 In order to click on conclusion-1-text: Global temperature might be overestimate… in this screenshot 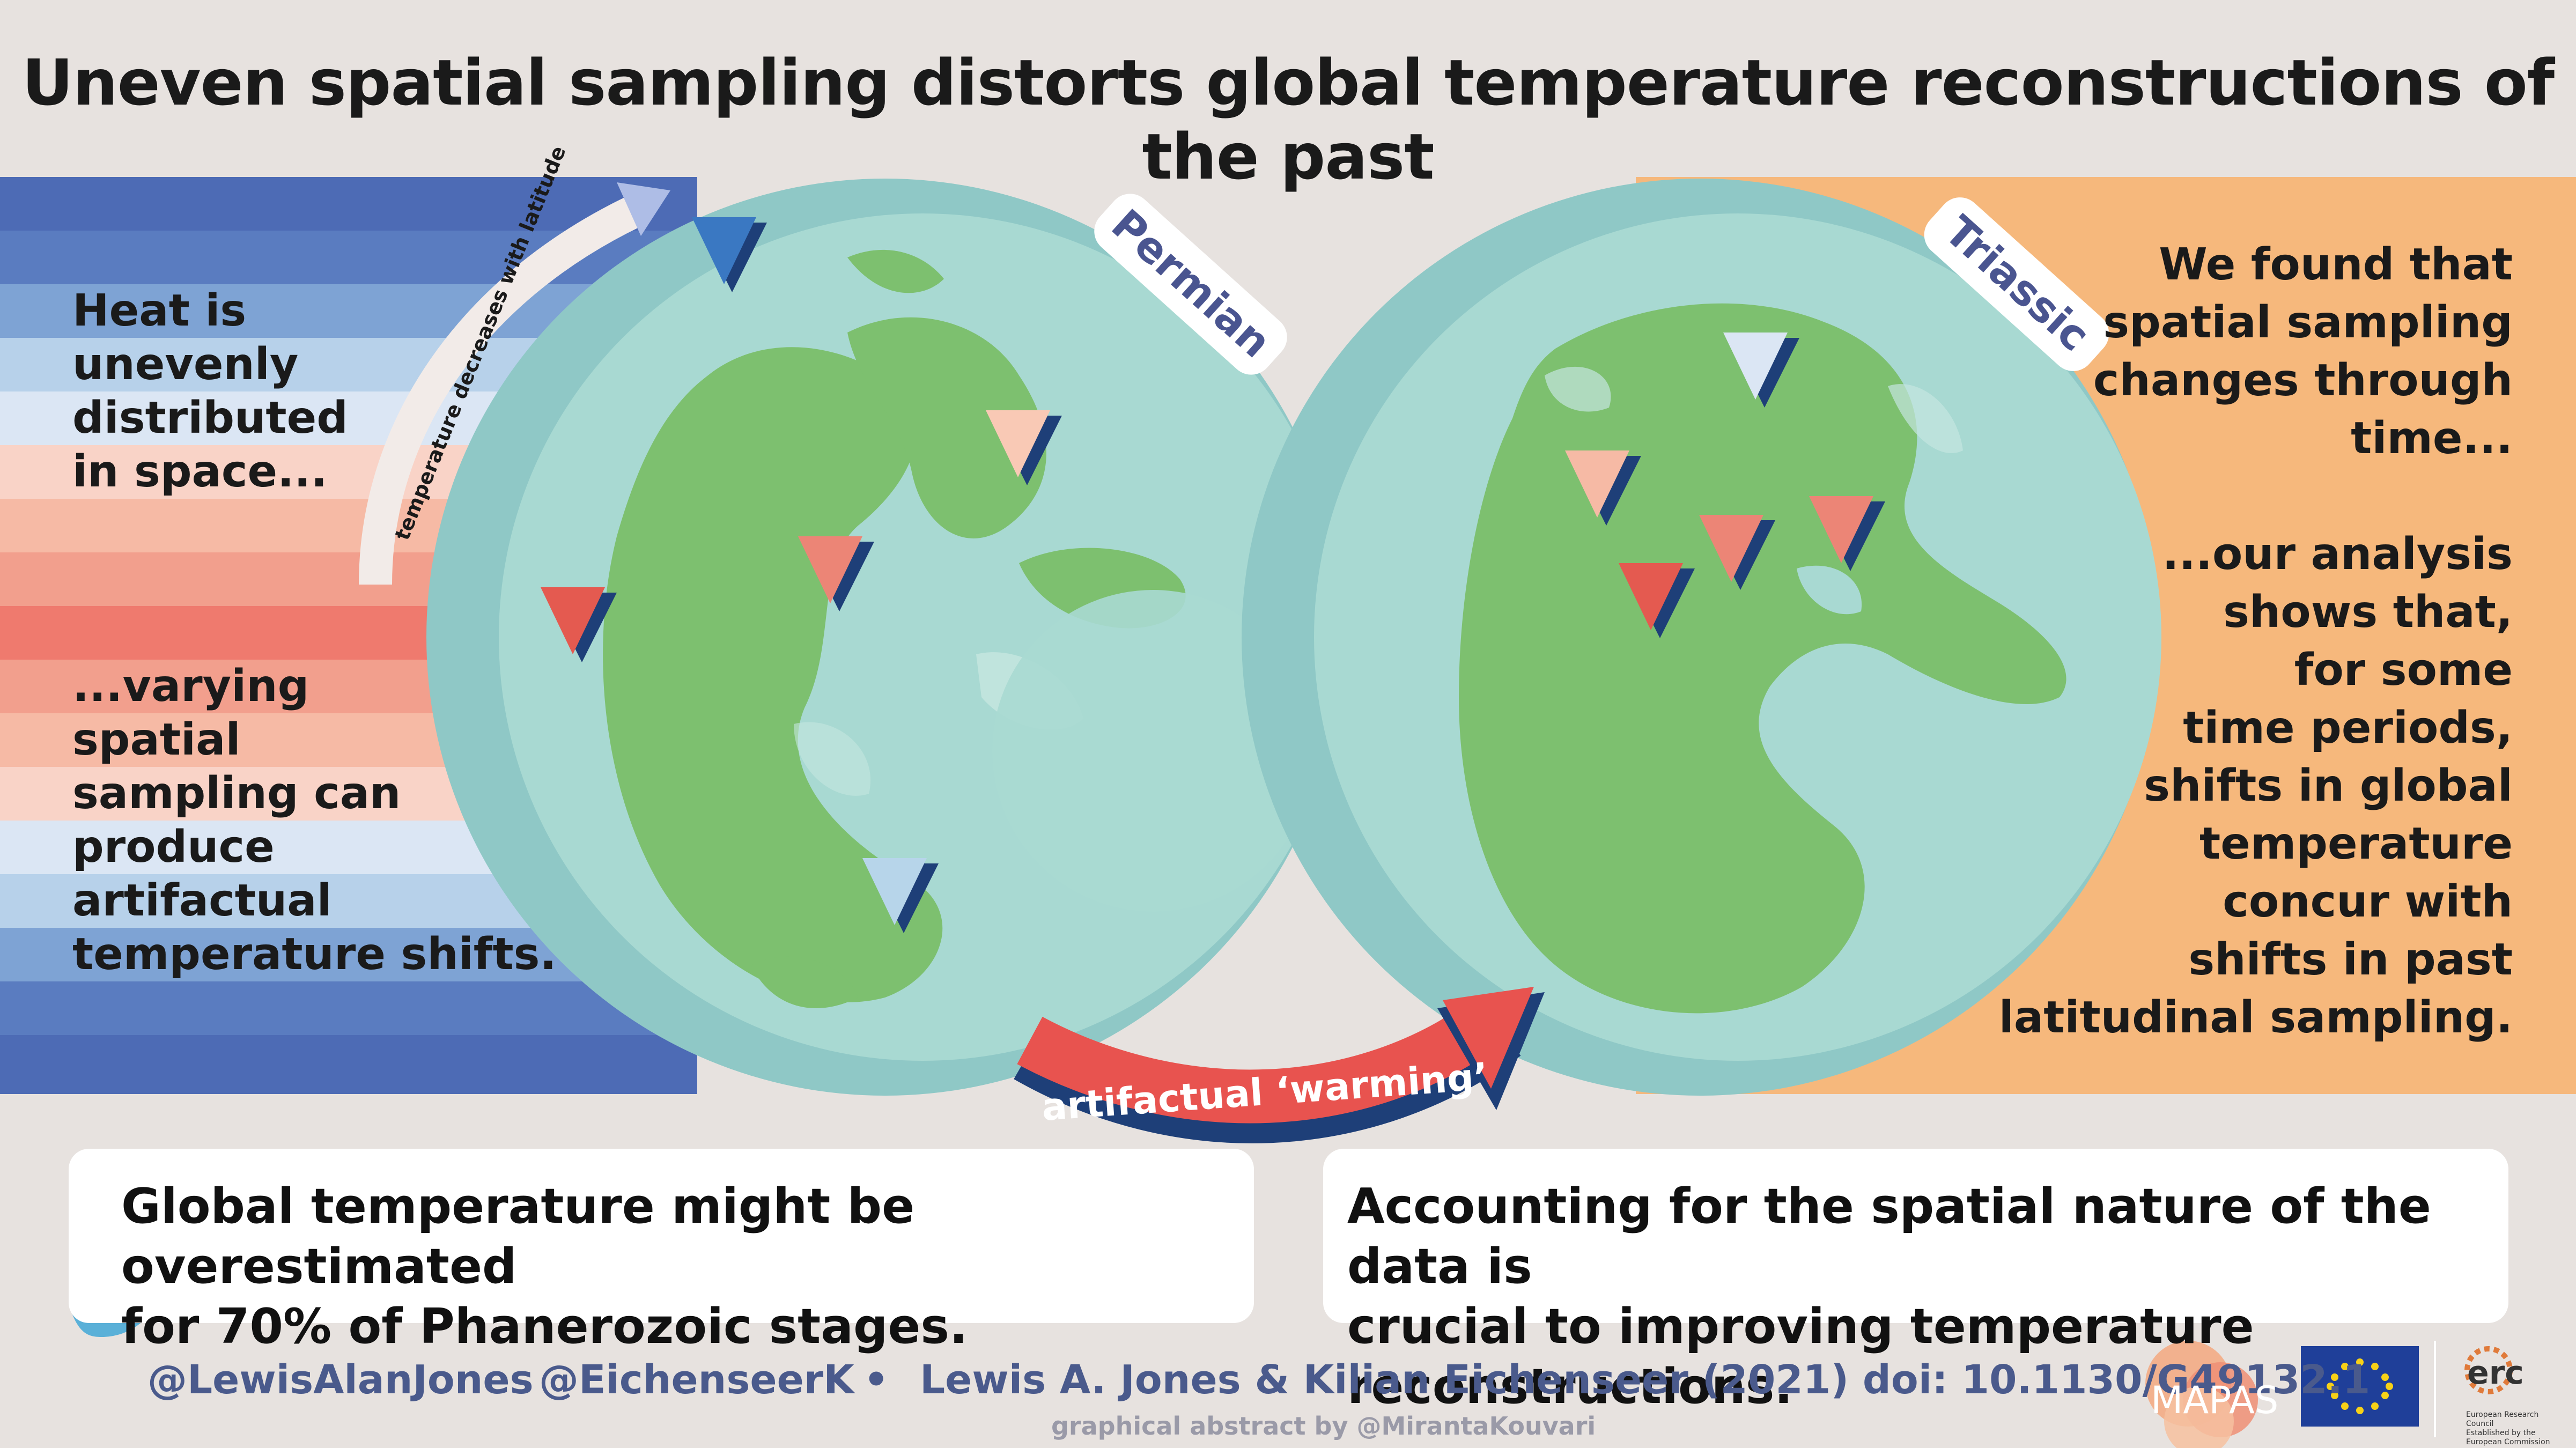, I will do `click(544, 1266)`.